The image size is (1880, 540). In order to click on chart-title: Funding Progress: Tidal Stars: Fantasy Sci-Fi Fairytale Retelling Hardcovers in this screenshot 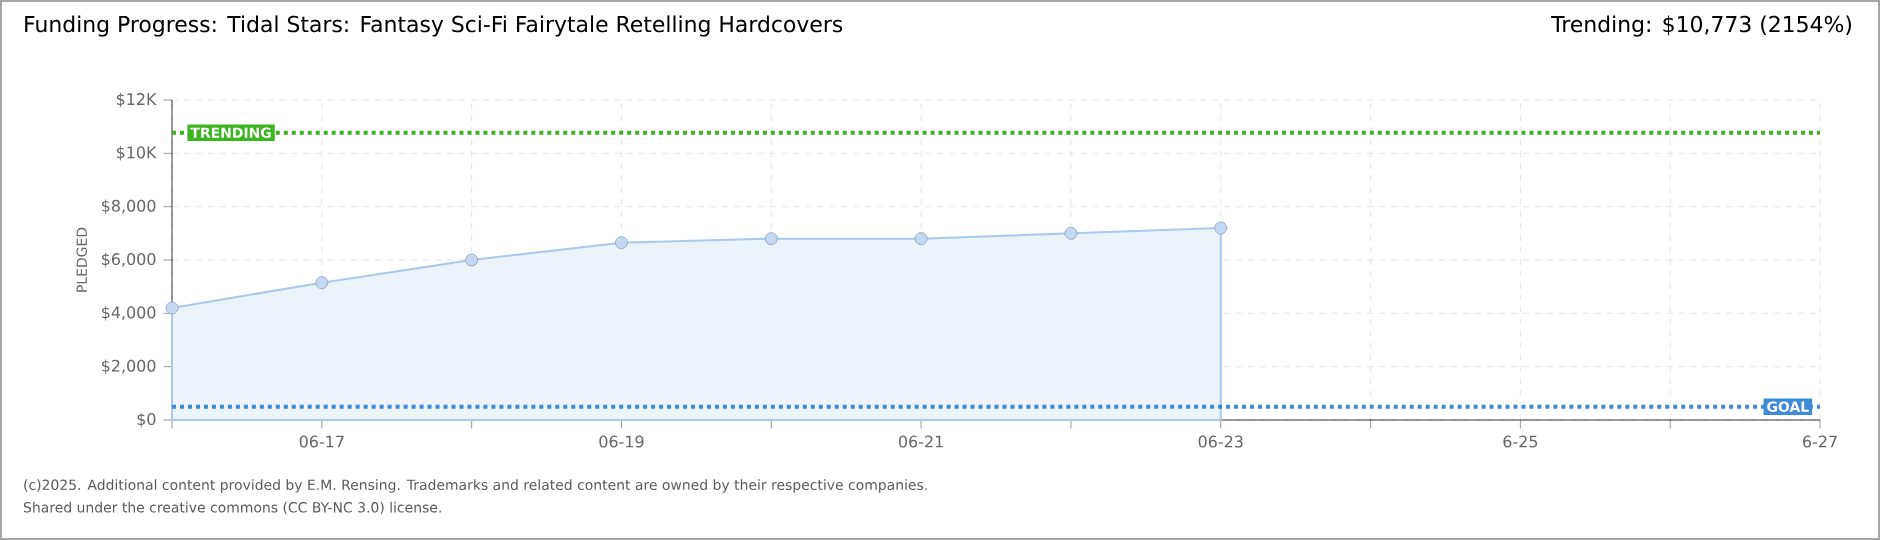, I will do `click(434, 26)`.